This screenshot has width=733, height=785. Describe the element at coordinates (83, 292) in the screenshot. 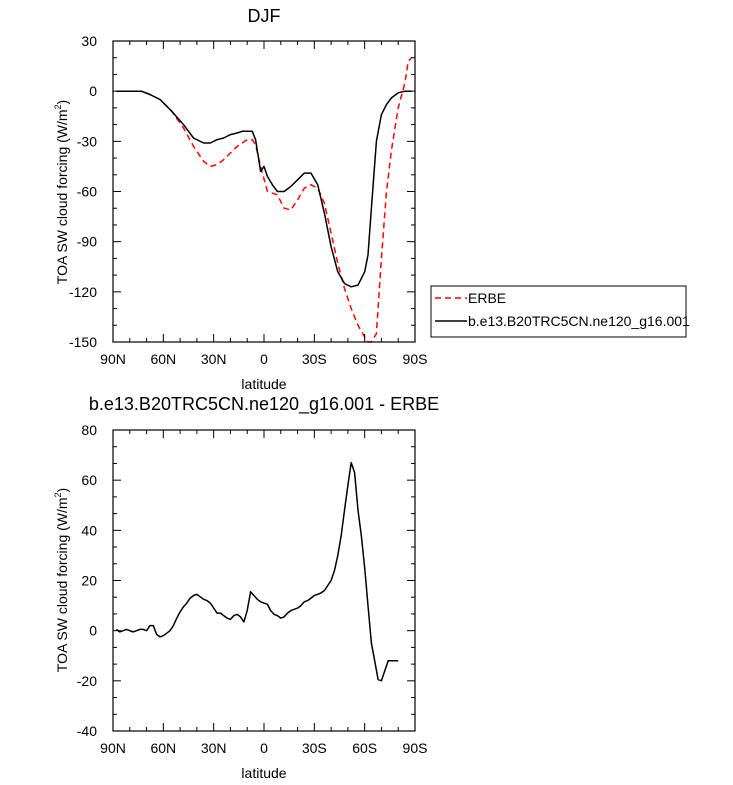

I see `y-tick-label: -120` at that location.